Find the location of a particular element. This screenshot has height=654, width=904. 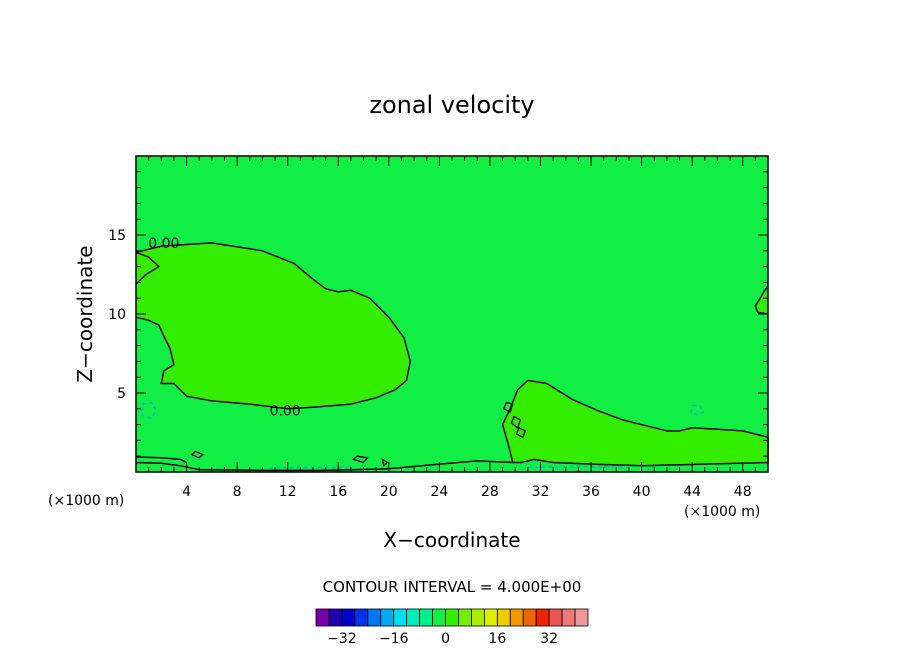

colorbar is located at coordinates (452, 617).